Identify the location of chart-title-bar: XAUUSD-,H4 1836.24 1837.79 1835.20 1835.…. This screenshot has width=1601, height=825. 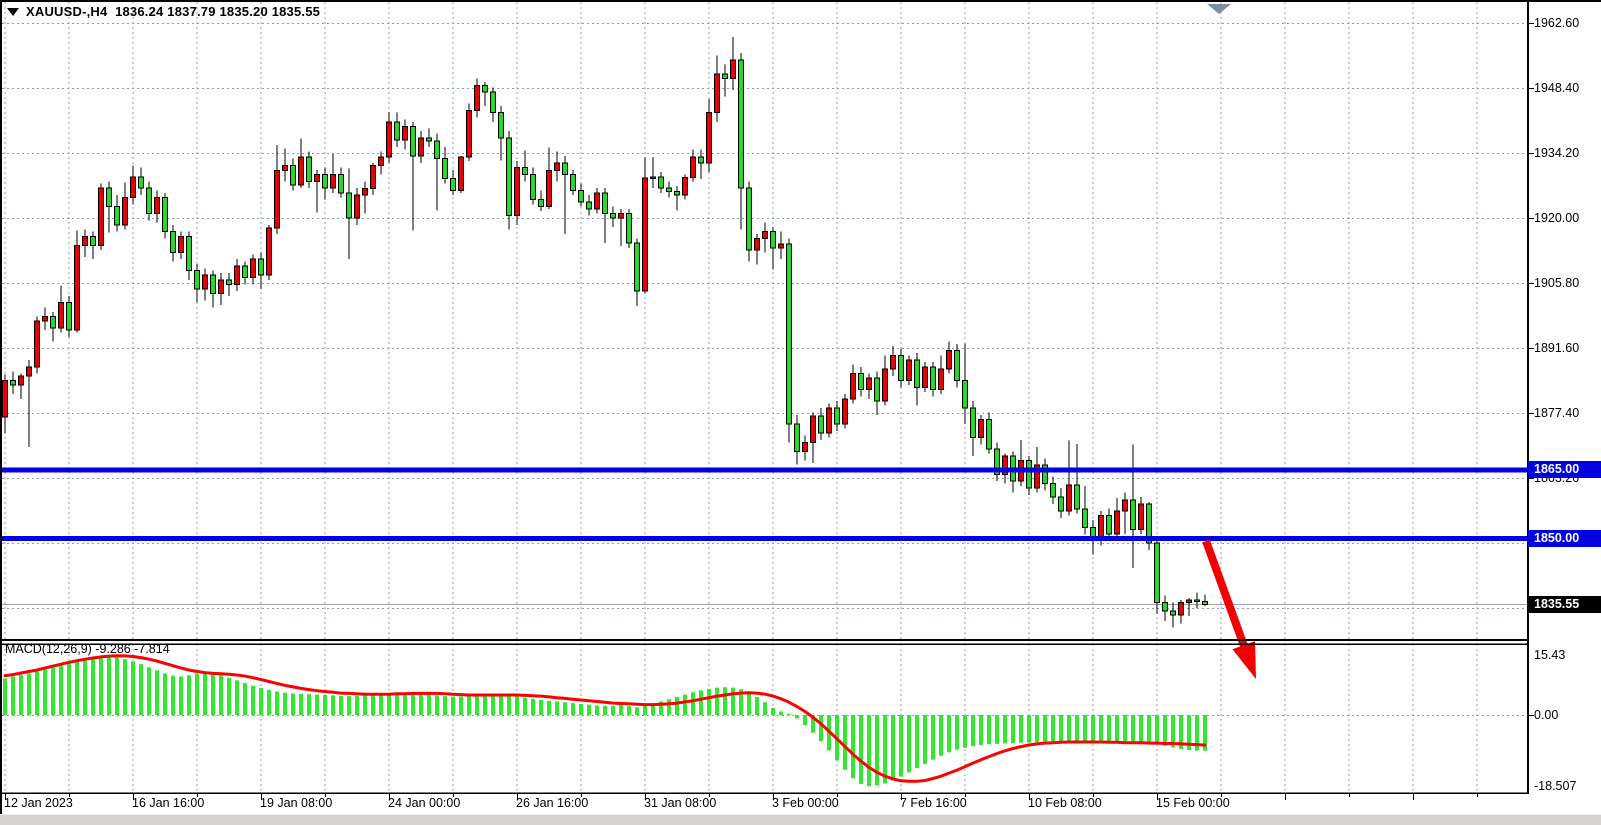
(162, 11).